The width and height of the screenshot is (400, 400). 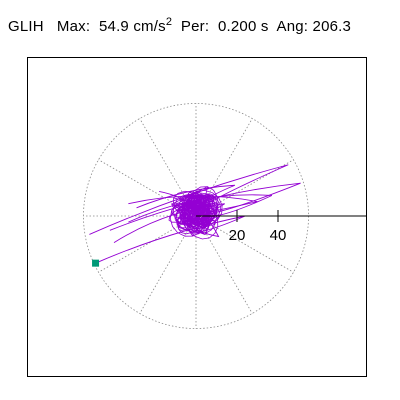 I want to click on endpoint-marker, so click(x=96, y=263).